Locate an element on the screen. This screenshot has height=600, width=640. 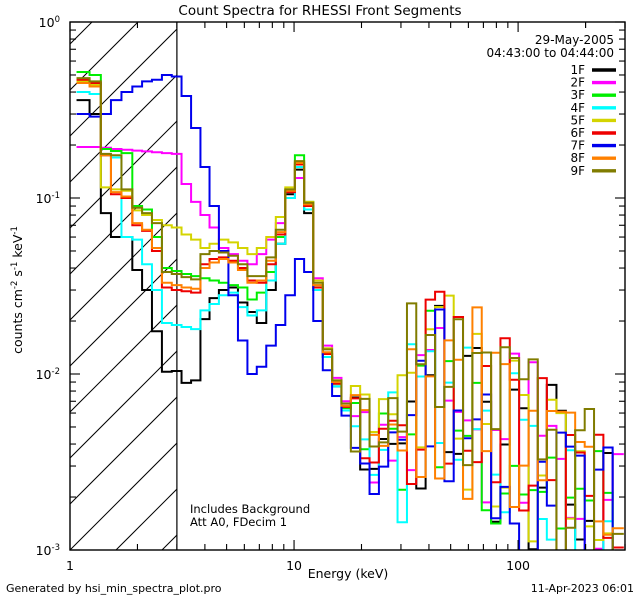
y-axis-label: counts cm-2 s-1 keV-1 is located at coordinates (17, 290).